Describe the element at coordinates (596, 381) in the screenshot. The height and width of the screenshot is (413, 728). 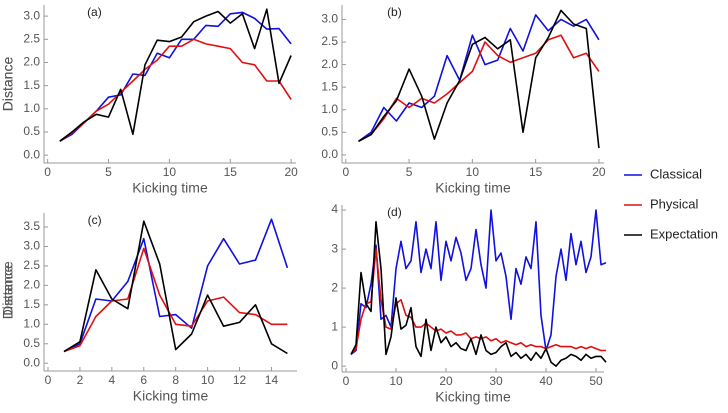
I see `x-tick-label: 50` at that location.